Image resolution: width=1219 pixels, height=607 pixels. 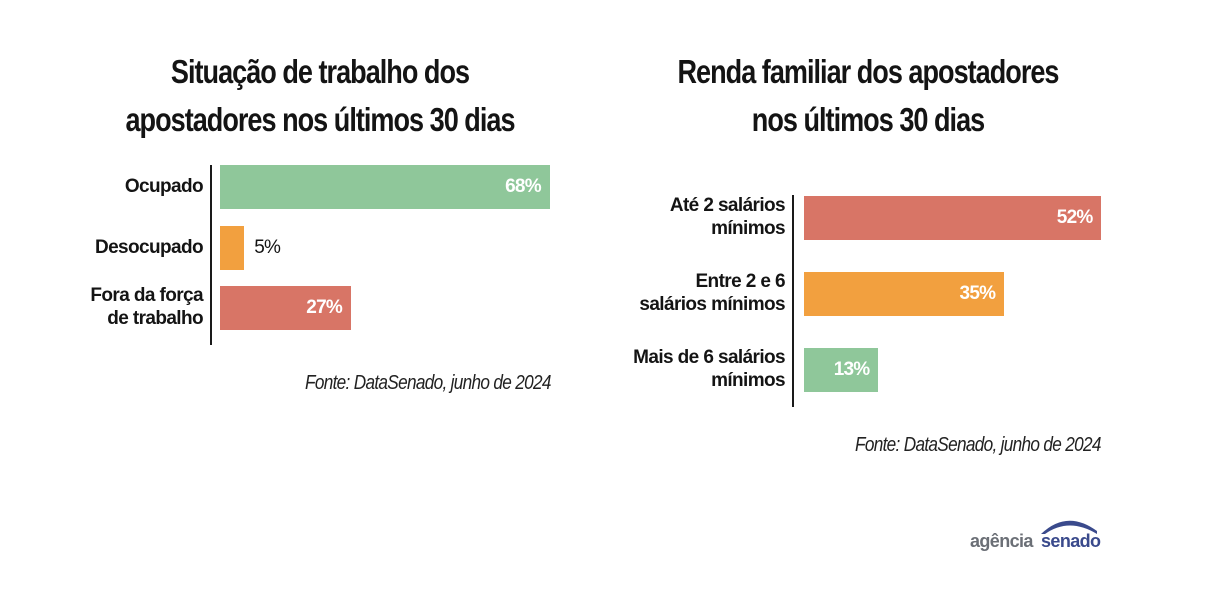 What do you see at coordinates (727, 217) in the screenshot?
I see `category-label: Até 2 salários mínimos` at bounding box center [727, 217].